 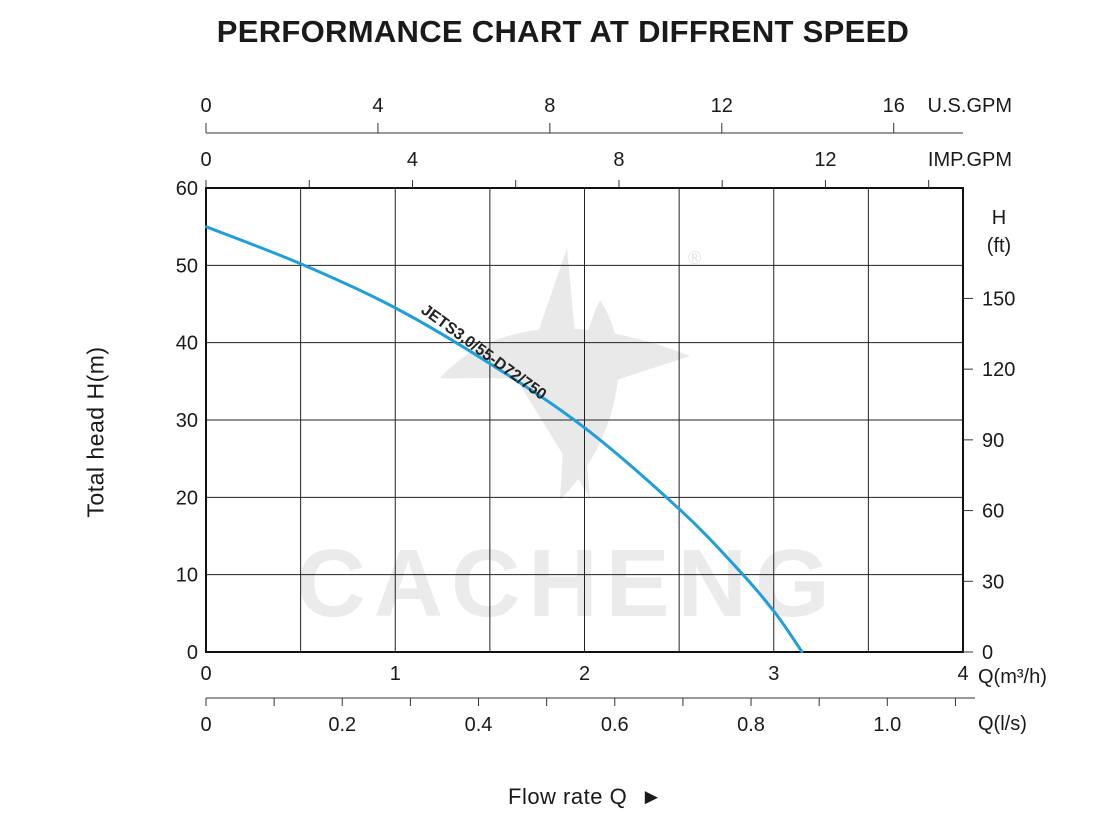 I want to click on ls-tick-label: 1.0, so click(x=887, y=725).